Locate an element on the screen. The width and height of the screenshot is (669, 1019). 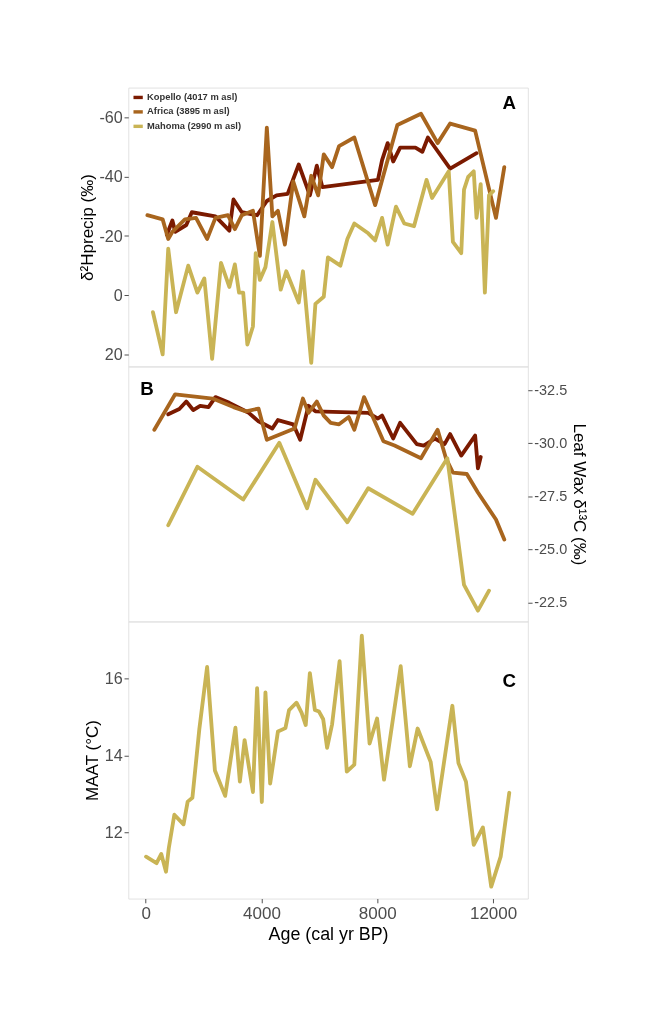
x-tick-label: 8000 is located at coordinates (377, 913).